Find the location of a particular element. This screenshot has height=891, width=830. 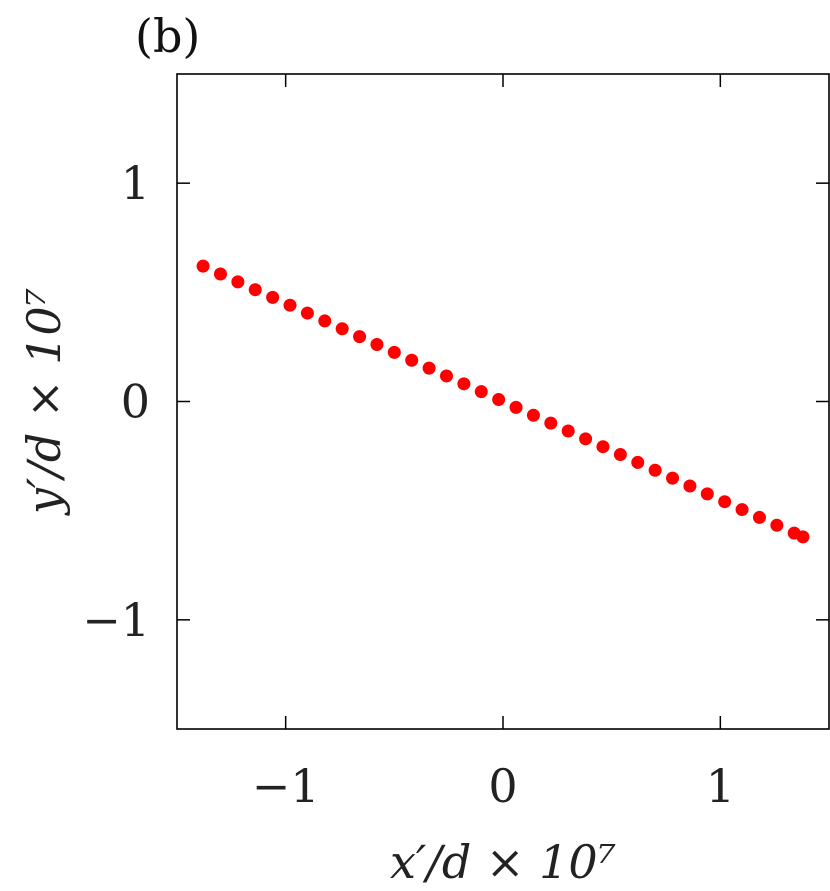

y-tick-label: −1 is located at coordinates (116, 620).